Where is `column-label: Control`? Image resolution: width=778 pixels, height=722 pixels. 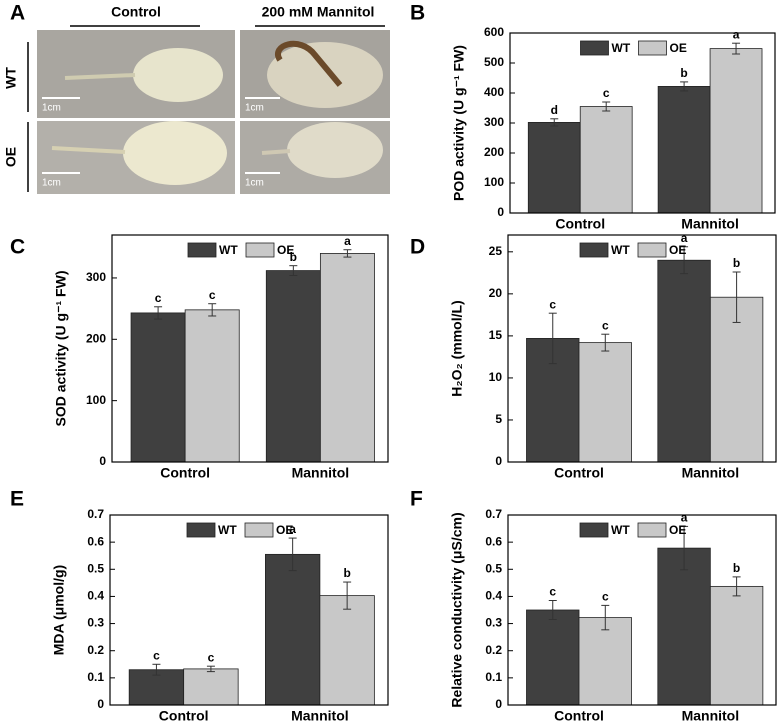 column-label: Control is located at coordinates (136, 12).